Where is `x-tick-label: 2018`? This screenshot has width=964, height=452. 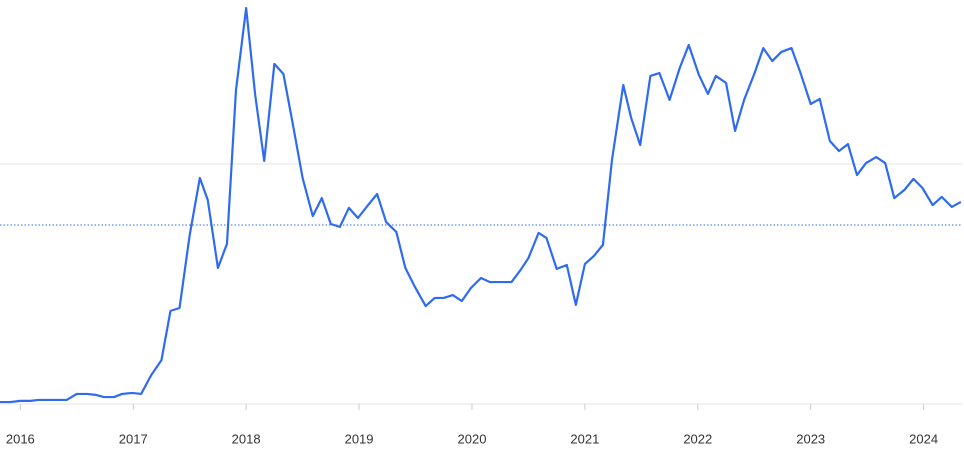 x-tick-label: 2018 is located at coordinates (246, 438).